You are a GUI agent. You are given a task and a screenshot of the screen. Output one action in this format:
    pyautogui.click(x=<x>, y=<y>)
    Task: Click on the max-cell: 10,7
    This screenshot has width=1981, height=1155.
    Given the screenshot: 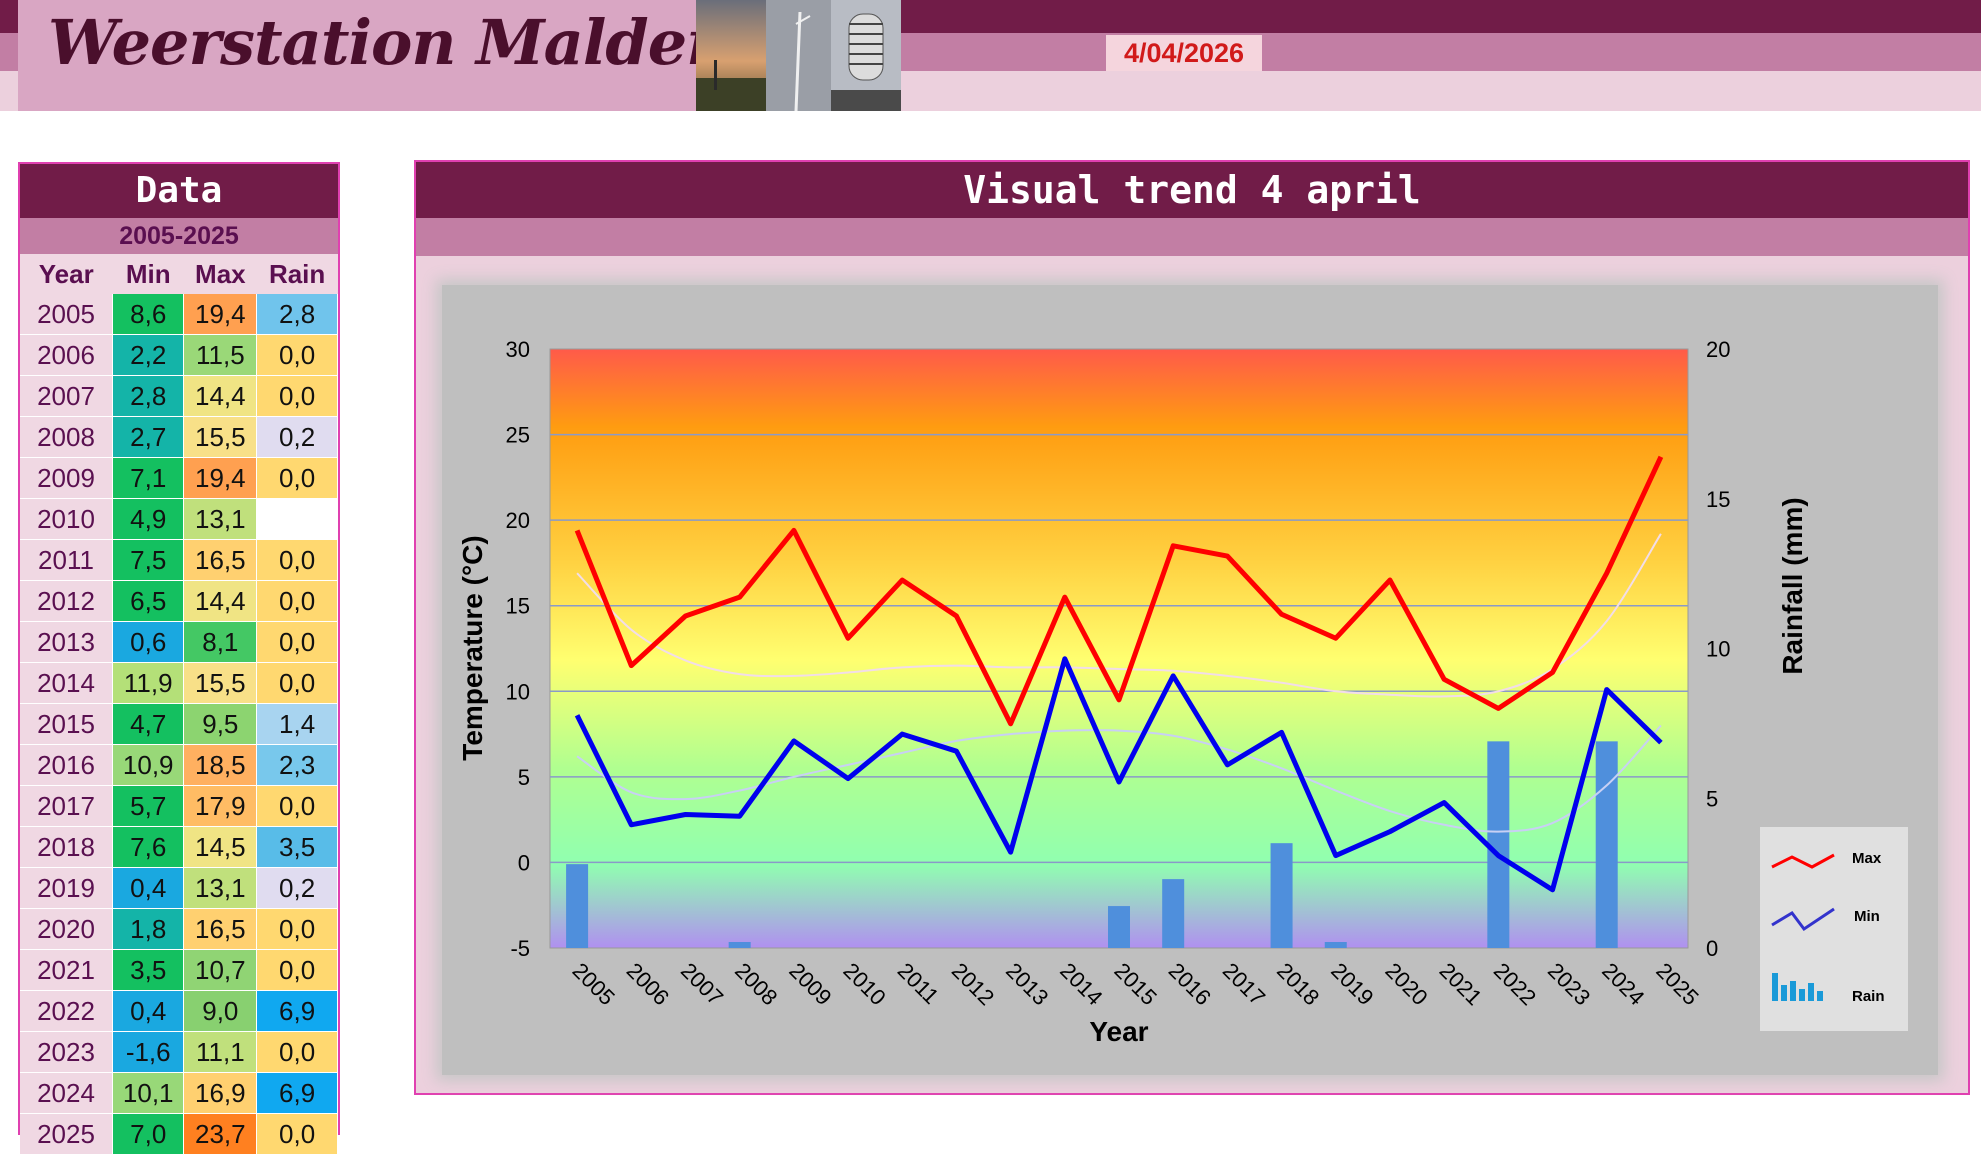 What is the action you would take?
    pyautogui.click(x=220, y=970)
    